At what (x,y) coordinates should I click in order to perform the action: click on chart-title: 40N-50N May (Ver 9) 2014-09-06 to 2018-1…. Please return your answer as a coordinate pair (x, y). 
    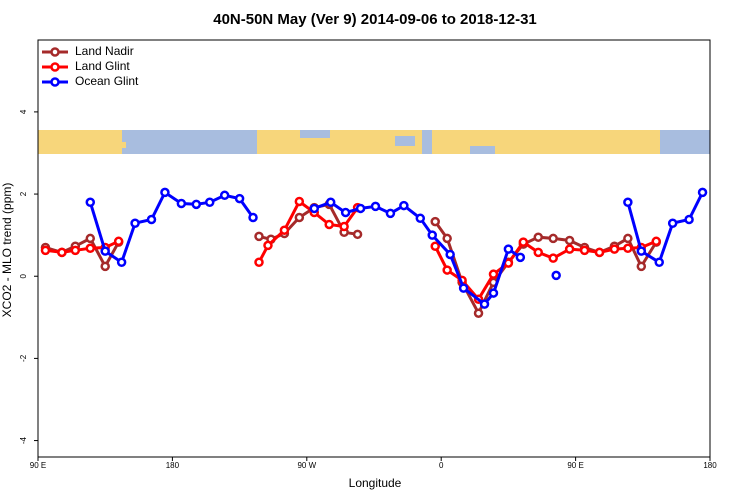
    Looking at the image, I should click on (375, 19).